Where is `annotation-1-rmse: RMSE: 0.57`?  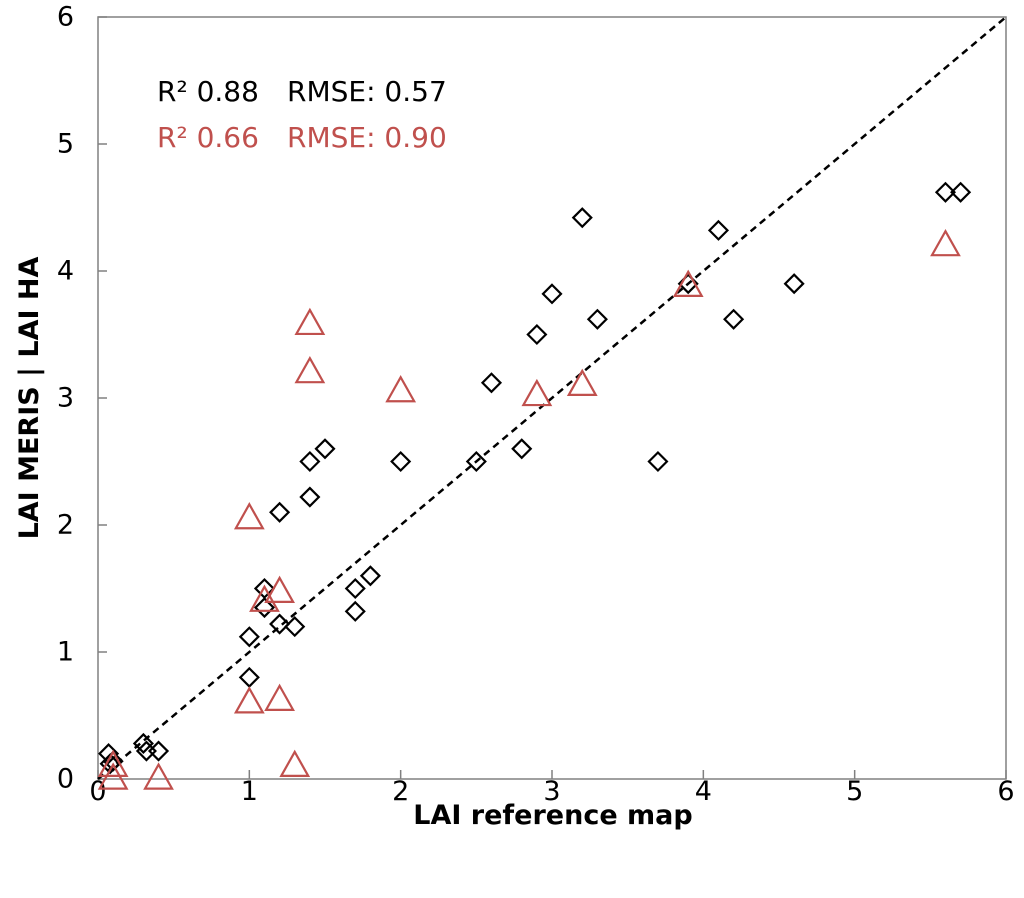
annotation-1-rmse: RMSE: 0.57 is located at coordinates (367, 91).